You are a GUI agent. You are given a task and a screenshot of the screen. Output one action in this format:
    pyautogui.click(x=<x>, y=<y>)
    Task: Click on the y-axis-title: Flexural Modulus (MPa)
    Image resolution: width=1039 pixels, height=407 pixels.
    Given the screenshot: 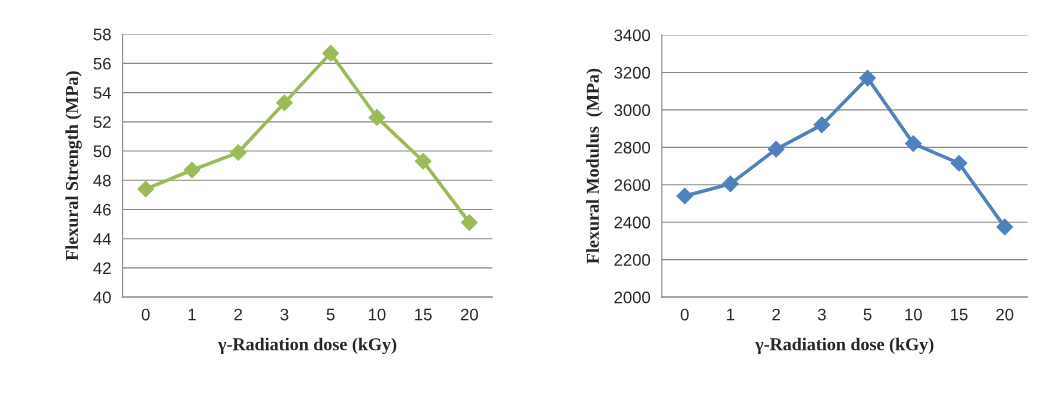 What is the action you would take?
    pyautogui.click(x=594, y=166)
    